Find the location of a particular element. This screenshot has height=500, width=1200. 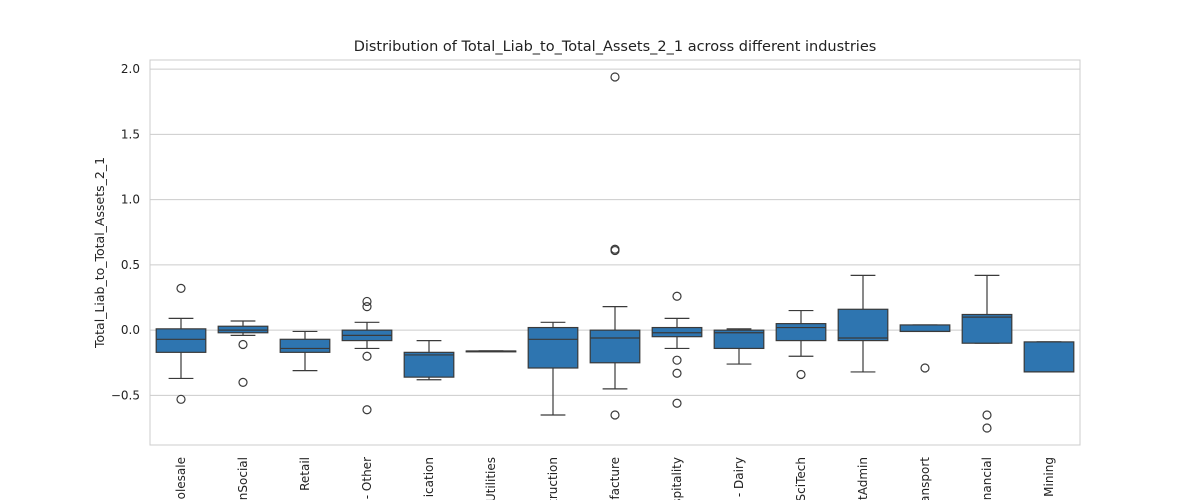

y-axis-label: Total_Liab_to_Total_Assets_2_1 is located at coordinates (99, 253).